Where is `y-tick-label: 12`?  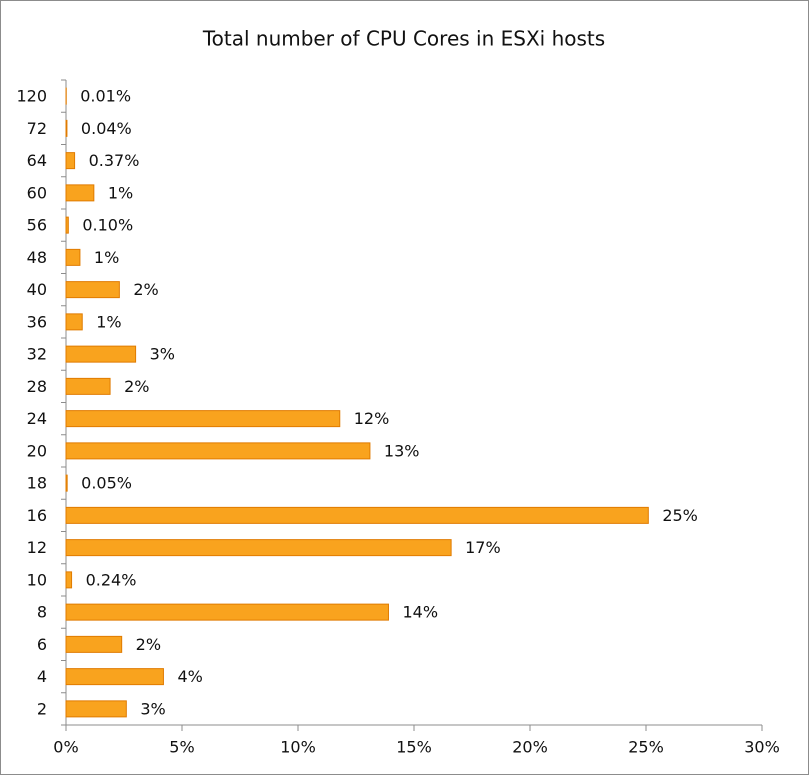
y-tick-label: 12 is located at coordinates (37, 547).